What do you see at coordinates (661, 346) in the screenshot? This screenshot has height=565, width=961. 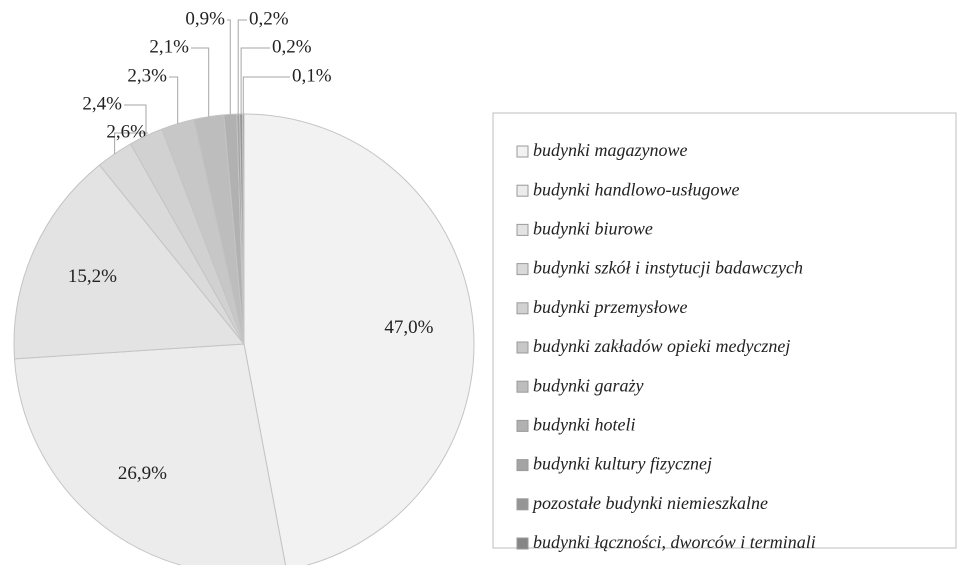 I see `legend-label: budynki zakładów opieki medycznej` at bounding box center [661, 346].